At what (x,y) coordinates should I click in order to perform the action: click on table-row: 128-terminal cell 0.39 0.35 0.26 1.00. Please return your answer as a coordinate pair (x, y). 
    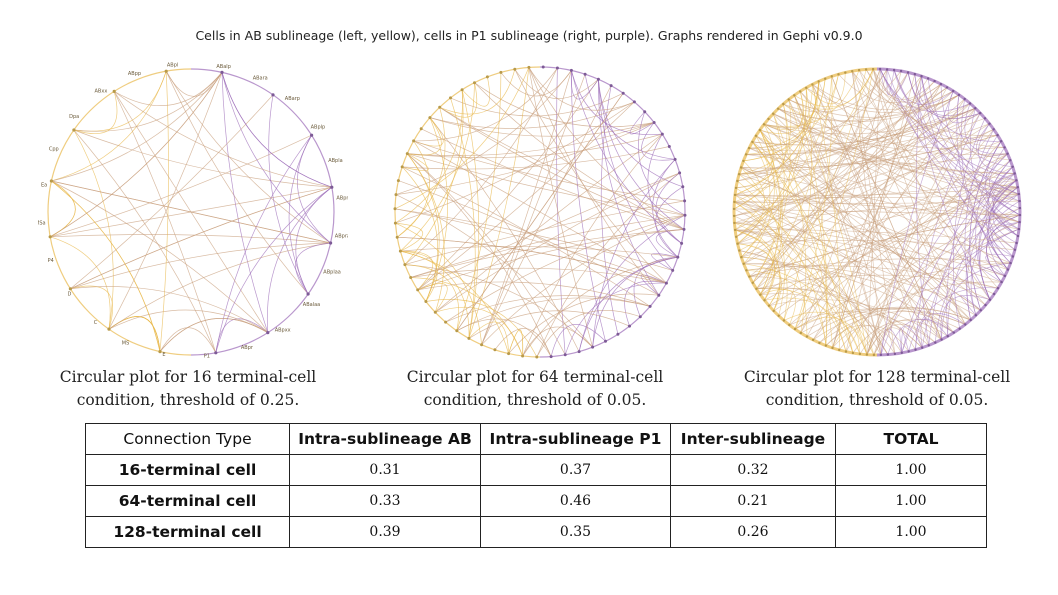
    Looking at the image, I should click on (536, 532).